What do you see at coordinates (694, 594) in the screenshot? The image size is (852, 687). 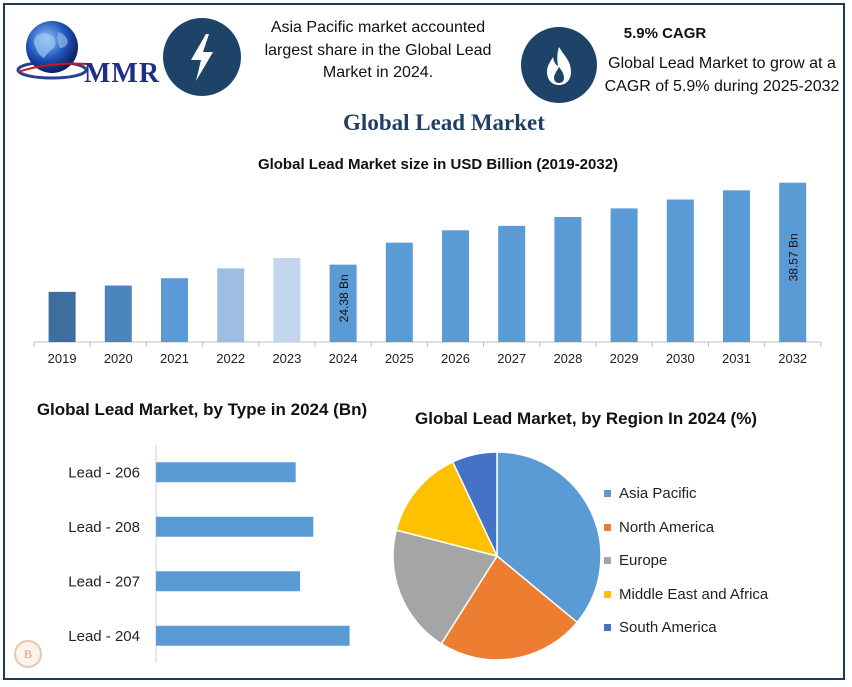 I see `legend-label: Middle East and Africa` at bounding box center [694, 594].